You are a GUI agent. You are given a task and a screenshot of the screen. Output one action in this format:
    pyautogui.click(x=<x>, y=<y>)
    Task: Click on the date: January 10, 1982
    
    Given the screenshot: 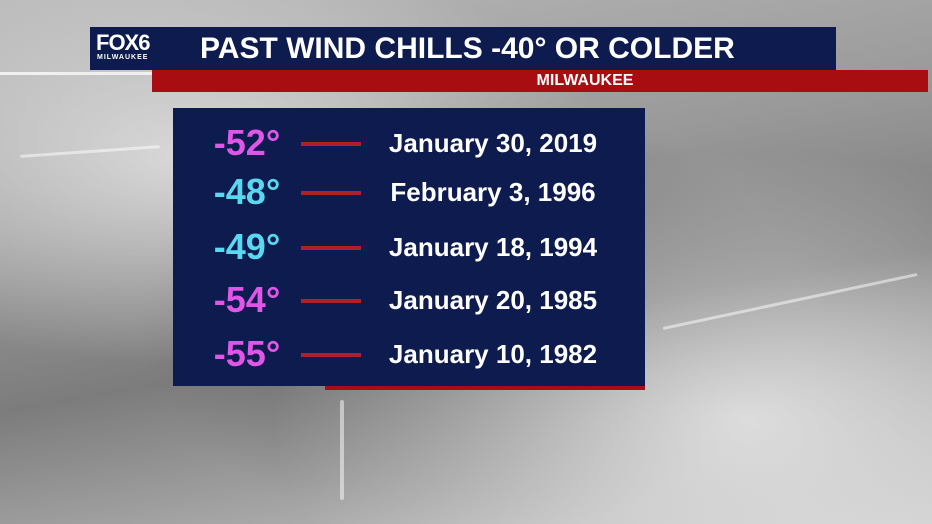 What is the action you would take?
    pyautogui.click(x=493, y=354)
    